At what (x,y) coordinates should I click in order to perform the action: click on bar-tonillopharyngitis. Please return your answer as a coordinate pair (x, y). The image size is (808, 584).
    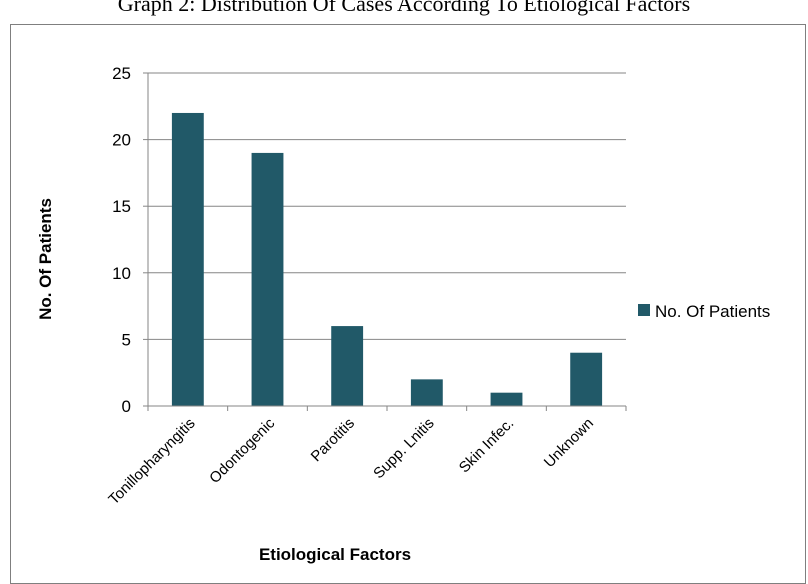
    Looking at the image, I should click on (187, 259).